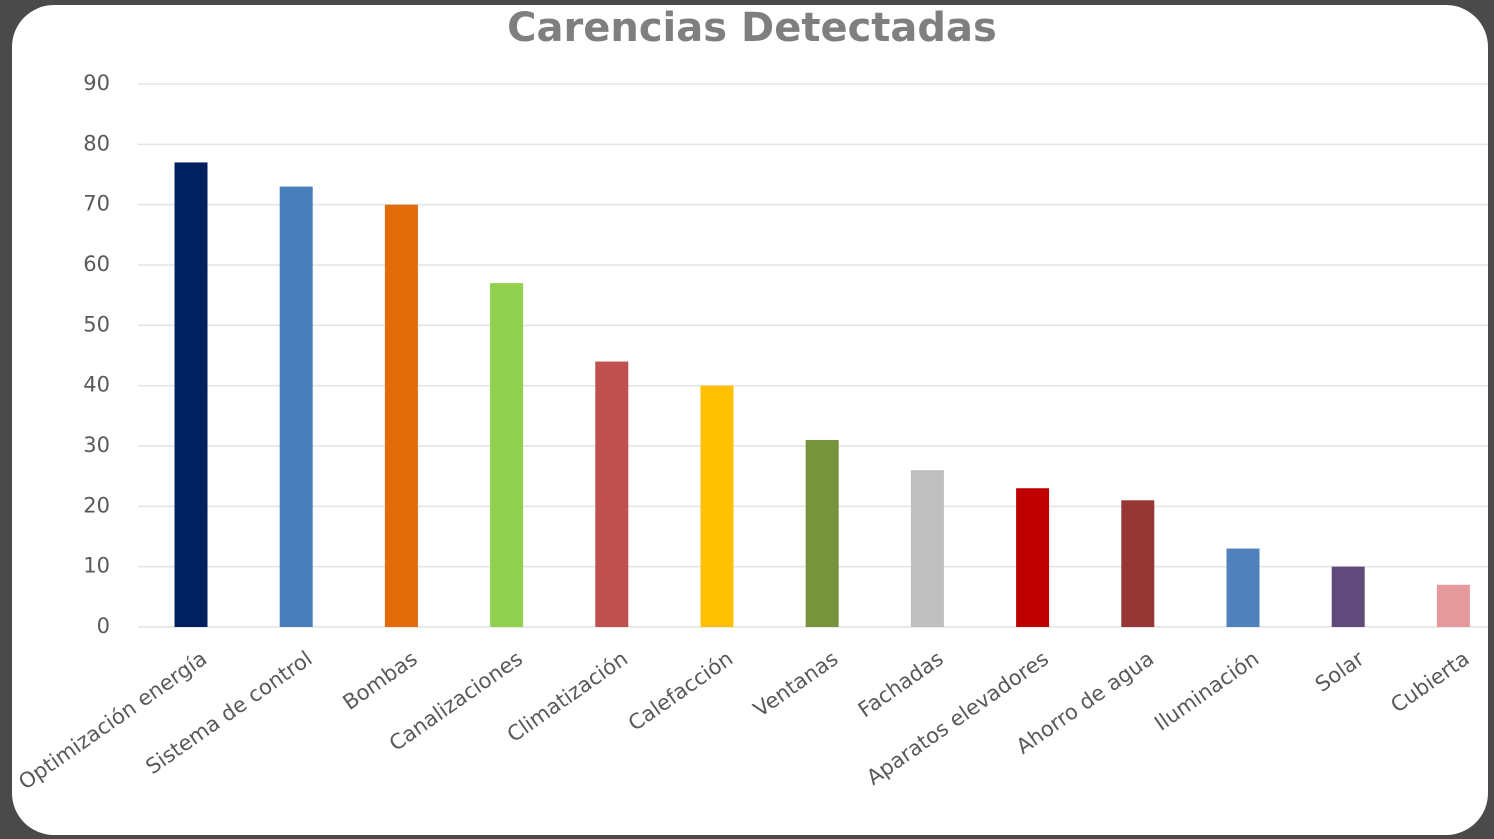  What do you see at coordinates (96, 505) in the screenshot?
I see `y-tick-label: 20` at bounding box center [96, 505].